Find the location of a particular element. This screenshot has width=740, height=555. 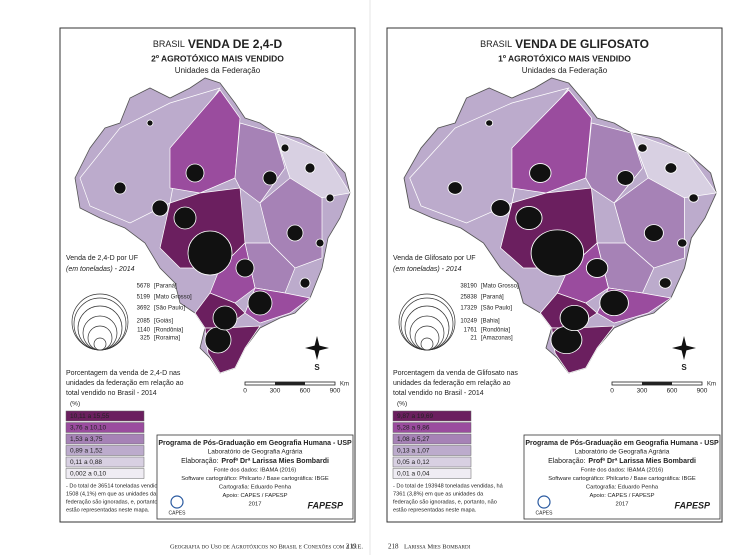

percent-title: Porcentagem da venda de Glifosato nas is located at coordinates (455, 373).